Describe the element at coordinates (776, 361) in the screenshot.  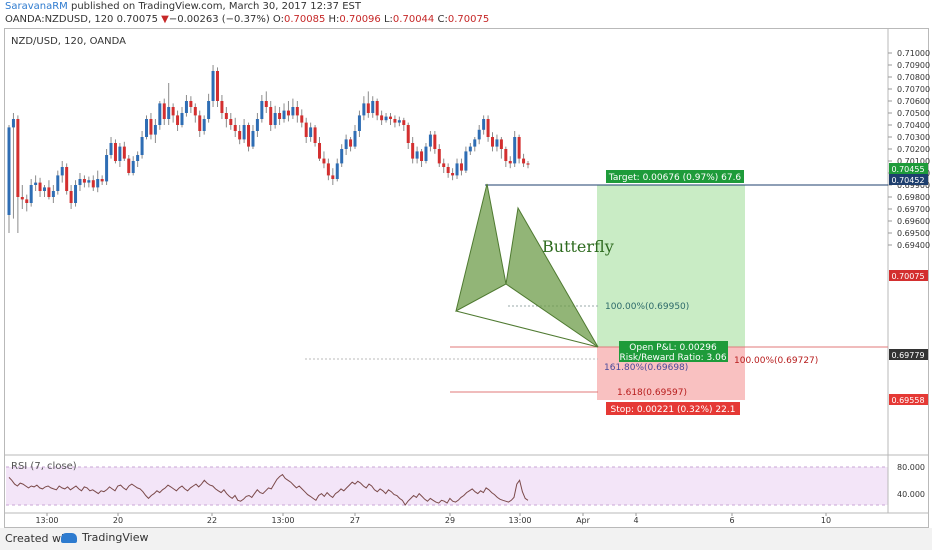
I see `fib-100-right-label: 100.00%(0.69727)` at that location.